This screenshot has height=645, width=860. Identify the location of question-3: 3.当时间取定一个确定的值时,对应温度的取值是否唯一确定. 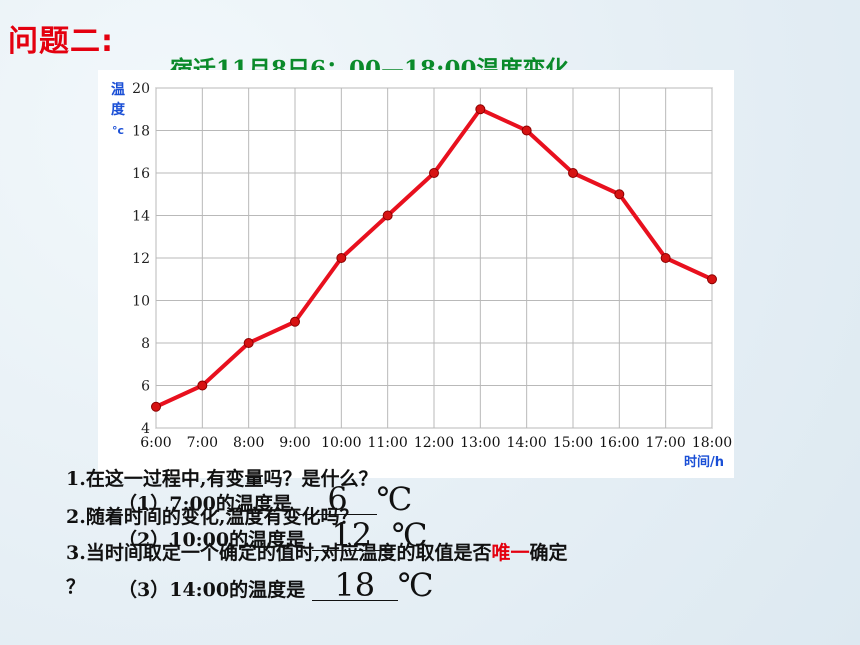
(316, 551).